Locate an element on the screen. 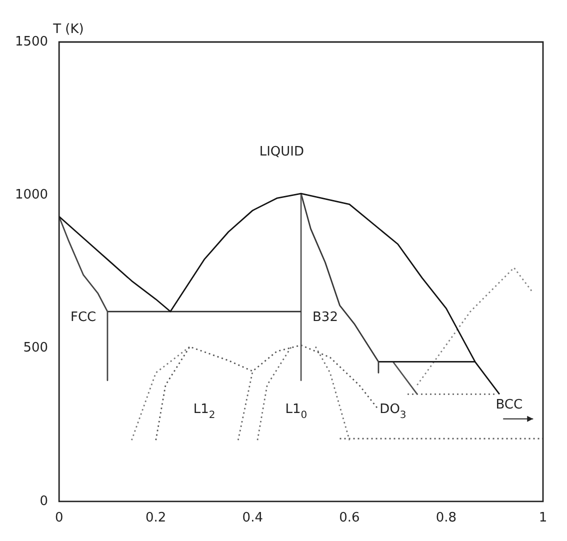  x-tick-label: 0.4 is located at coordinates (252, 518).